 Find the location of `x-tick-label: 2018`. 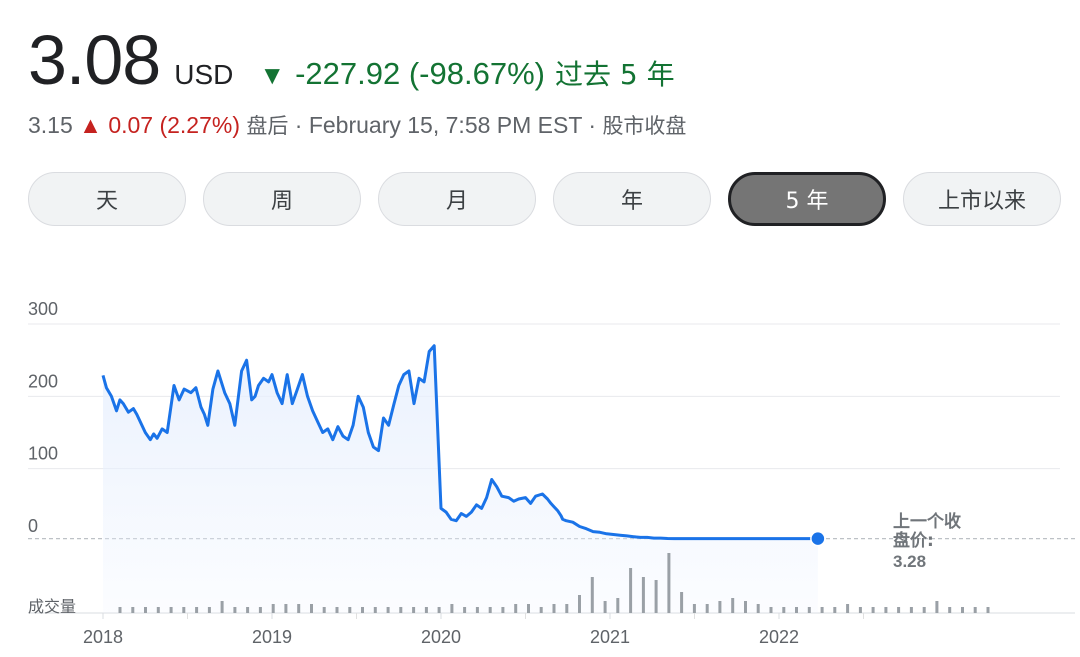

x-tick-label: 2018 is located at coordinates (103, 637).